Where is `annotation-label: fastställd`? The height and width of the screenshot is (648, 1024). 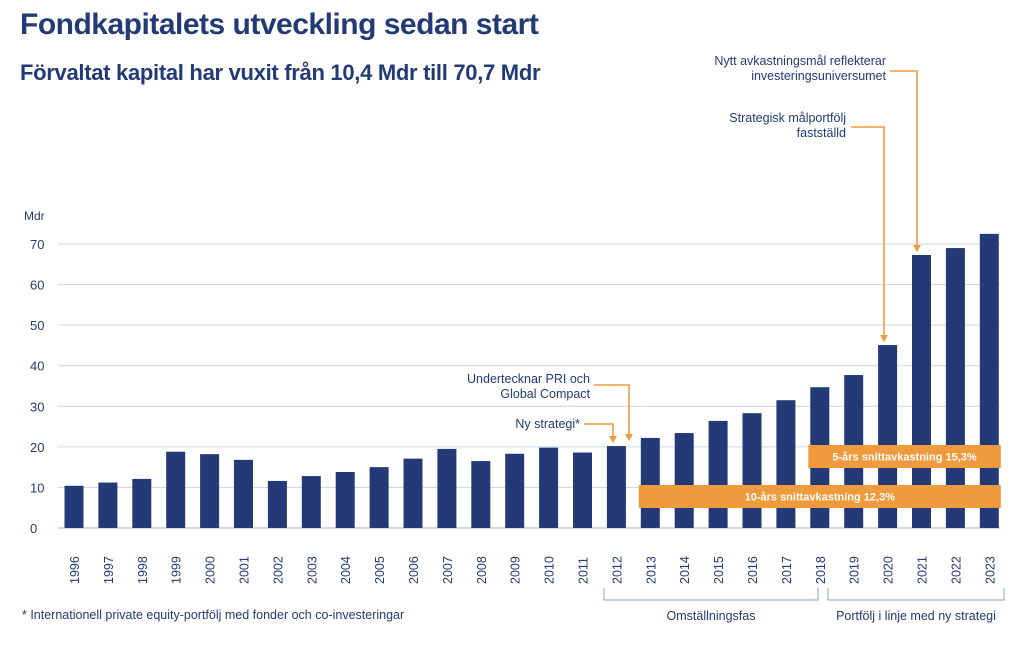 annotation-label: fastställd is located at coordinates (821, 133).